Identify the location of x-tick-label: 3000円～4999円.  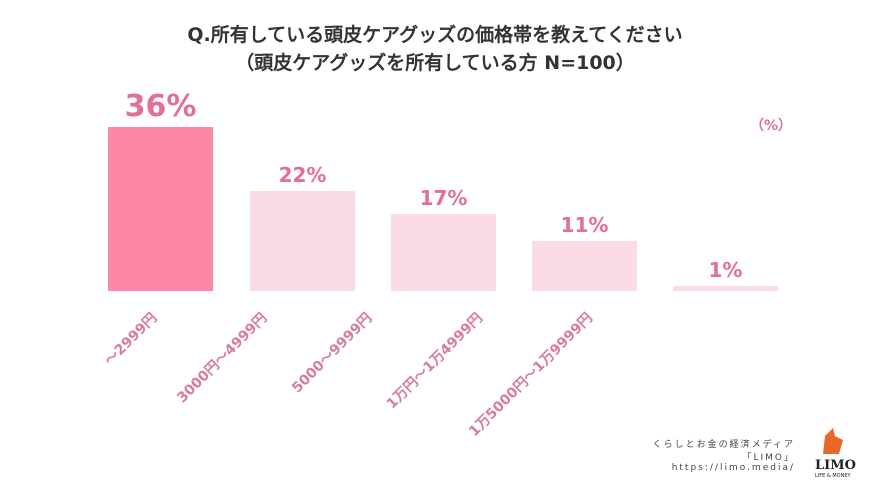
(222, 358).